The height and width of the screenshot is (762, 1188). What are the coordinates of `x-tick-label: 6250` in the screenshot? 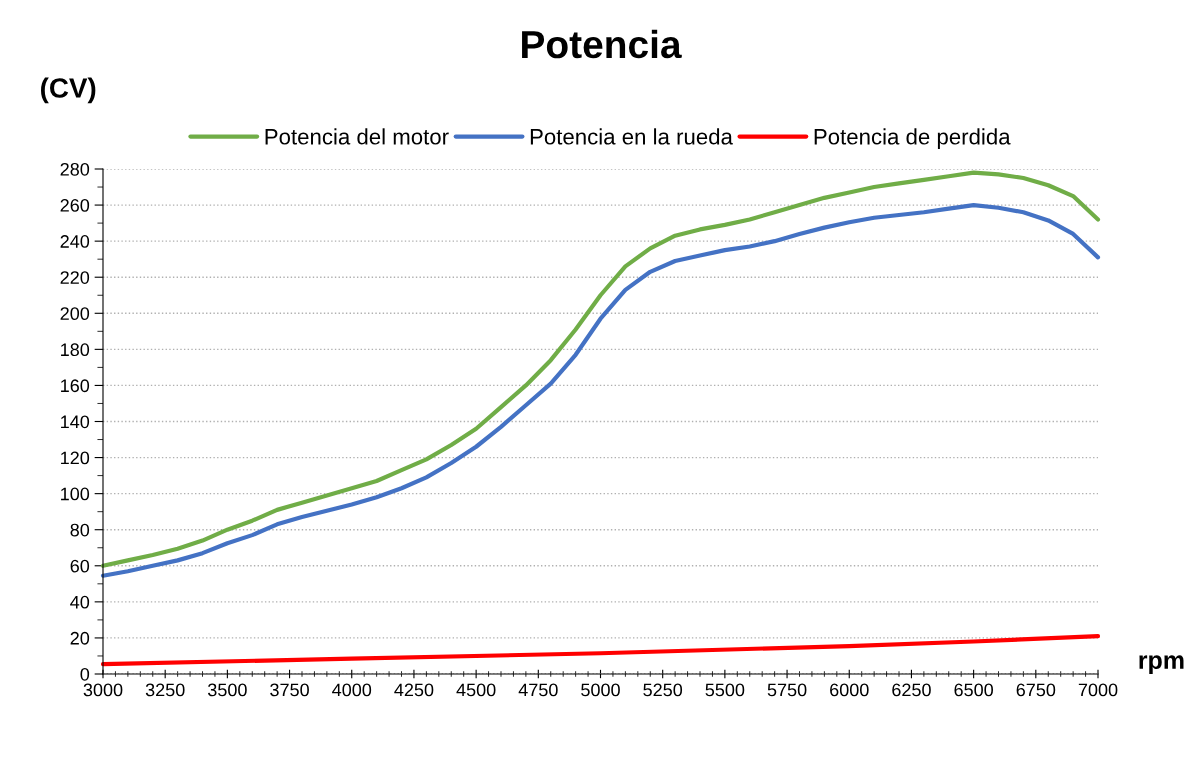 It's located at (911, 690).